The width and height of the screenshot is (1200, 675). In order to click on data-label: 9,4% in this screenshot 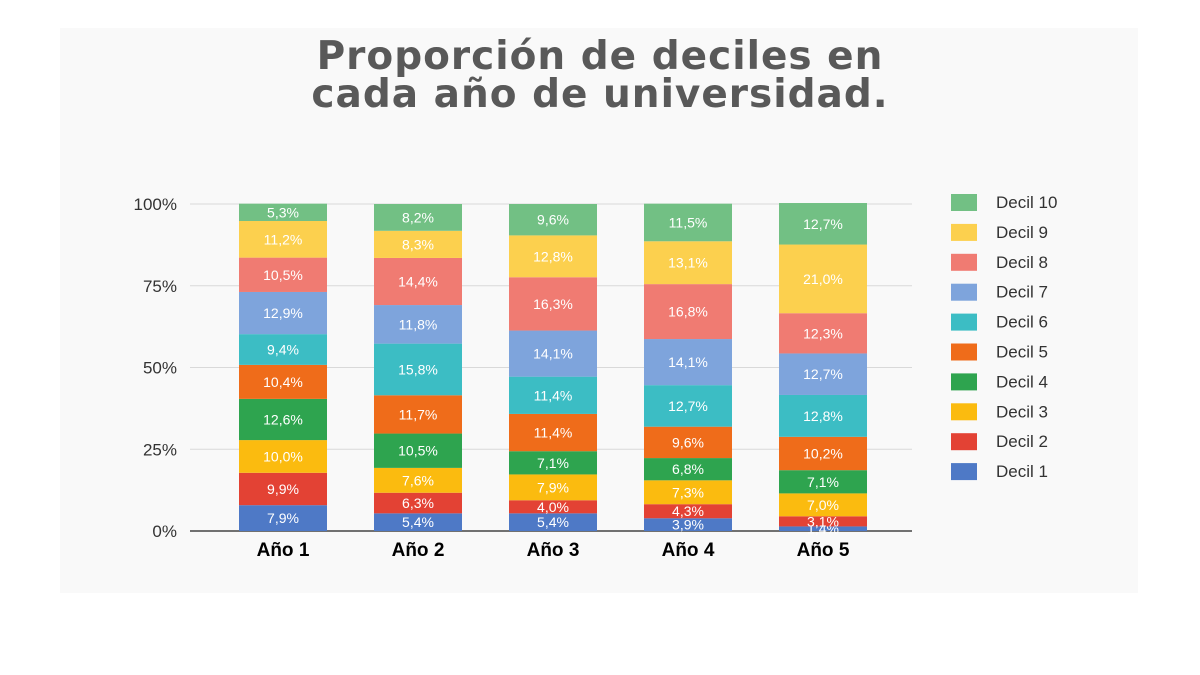, I will do `click(283, 350)`.